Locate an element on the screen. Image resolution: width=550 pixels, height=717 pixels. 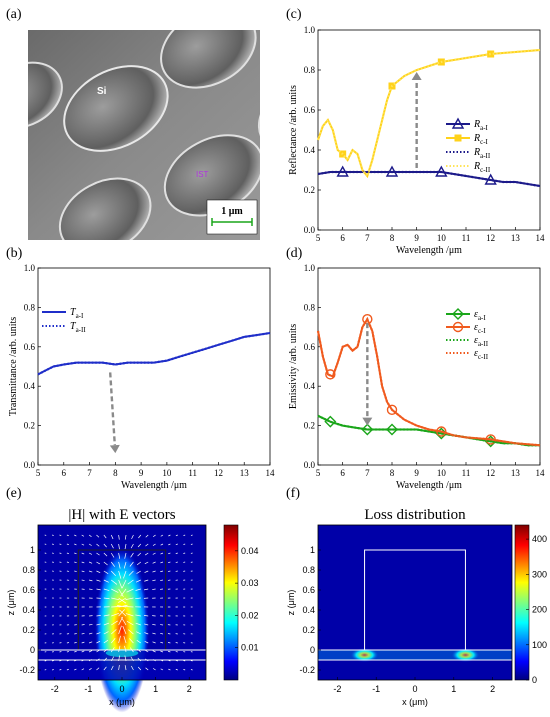
interface-glow is located at coordinates (122, 653).